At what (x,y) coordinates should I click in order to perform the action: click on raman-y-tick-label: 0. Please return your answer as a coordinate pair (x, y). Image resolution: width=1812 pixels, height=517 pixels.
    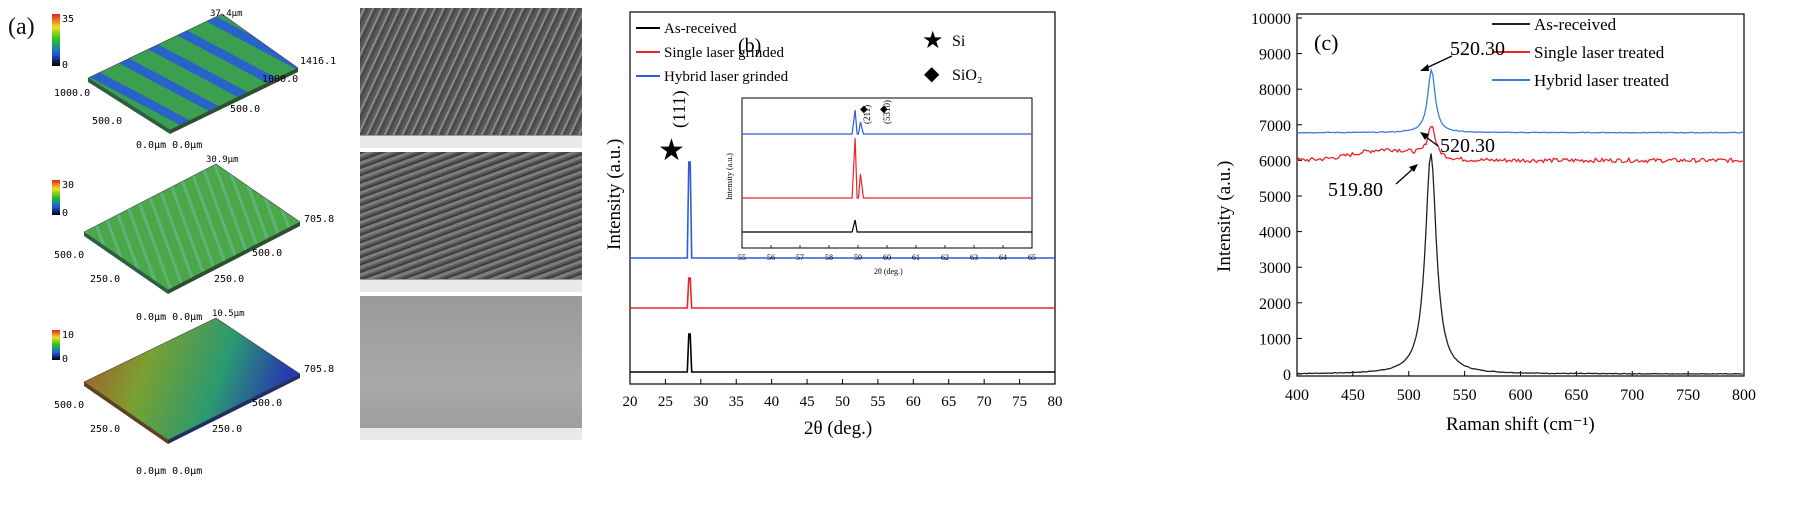
    Looking at the image, I should click on (1287, 375).